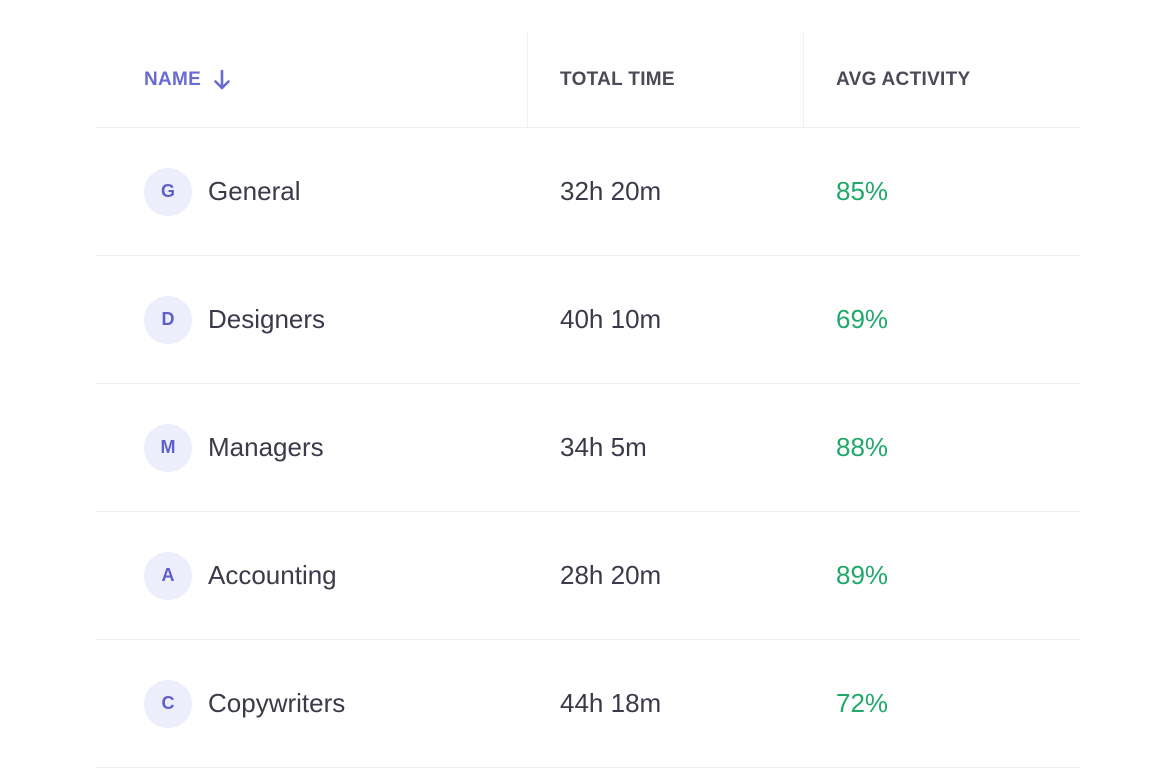  Describe the element at coordinates (168, 447) in the screenshot. I see `avatar: M` at that location.